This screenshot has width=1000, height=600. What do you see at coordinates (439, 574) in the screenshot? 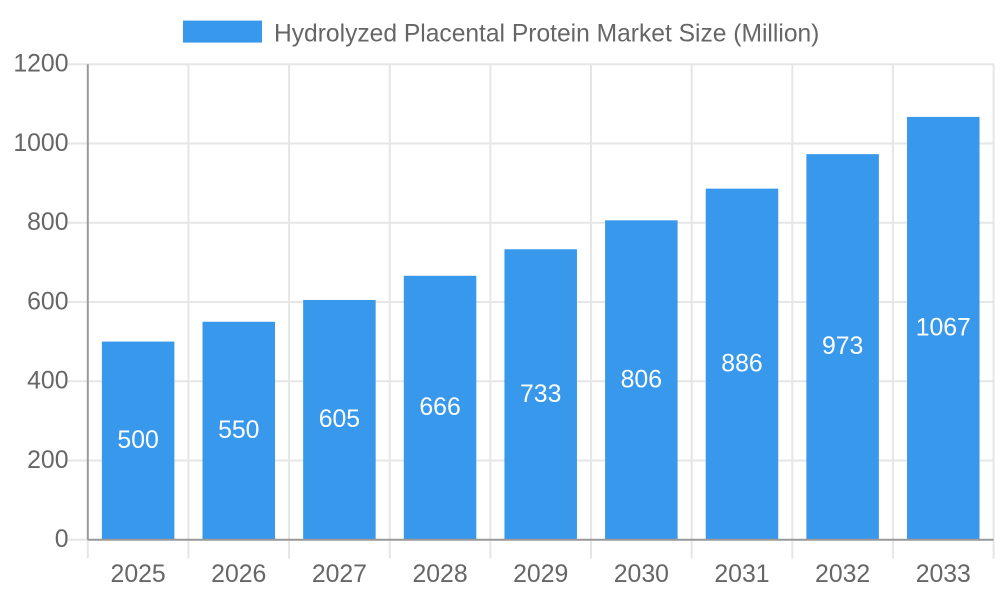
I see `svg-text: 2028` at bounding box center [439, 574].